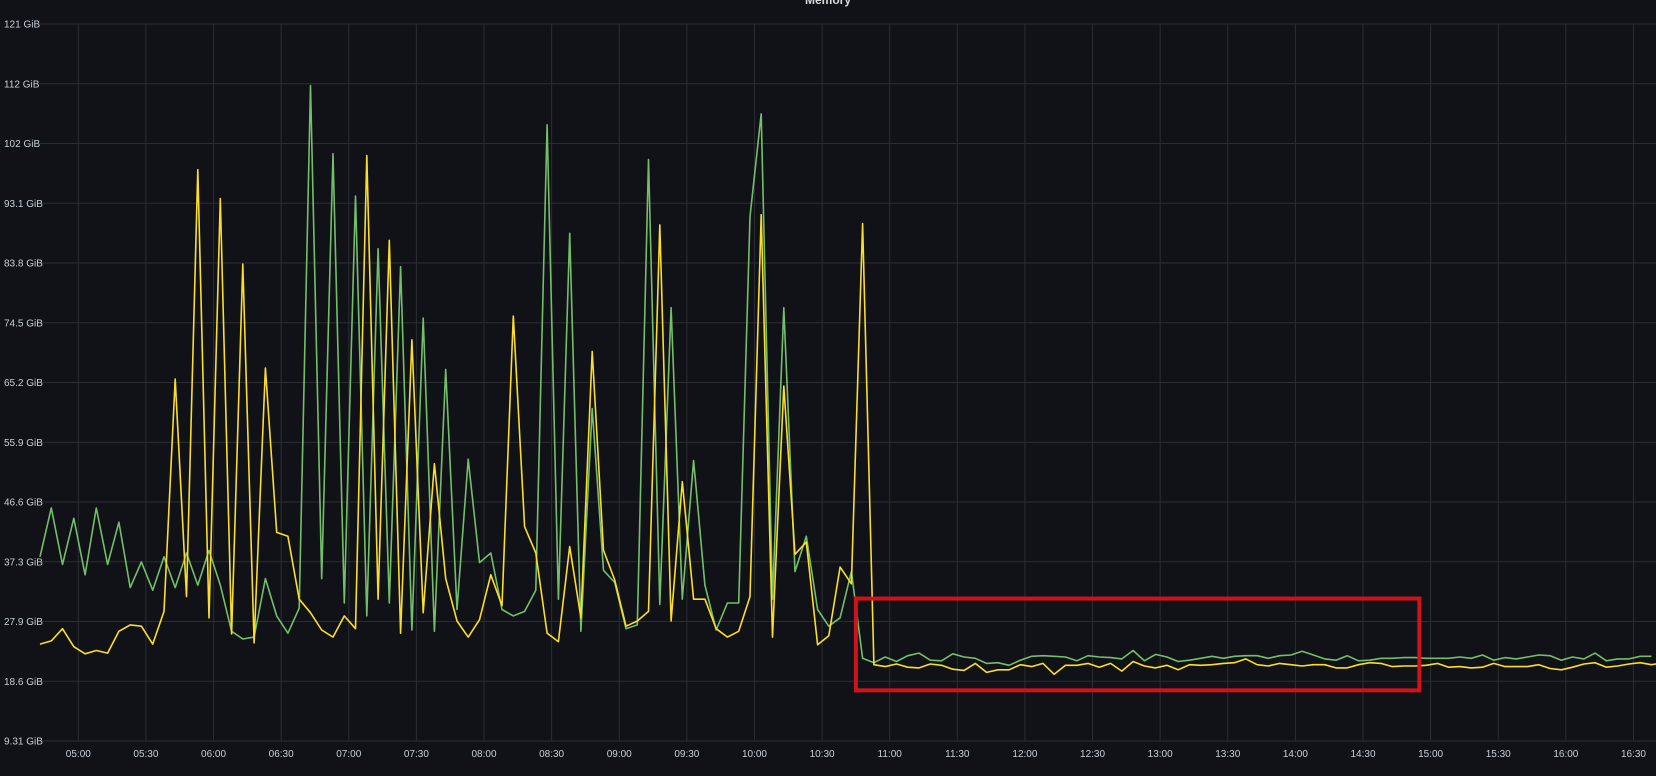  Describe the element at coordinates (1633, 754) in the screenshot. I see `x-tick-label: 16:30` at that location.